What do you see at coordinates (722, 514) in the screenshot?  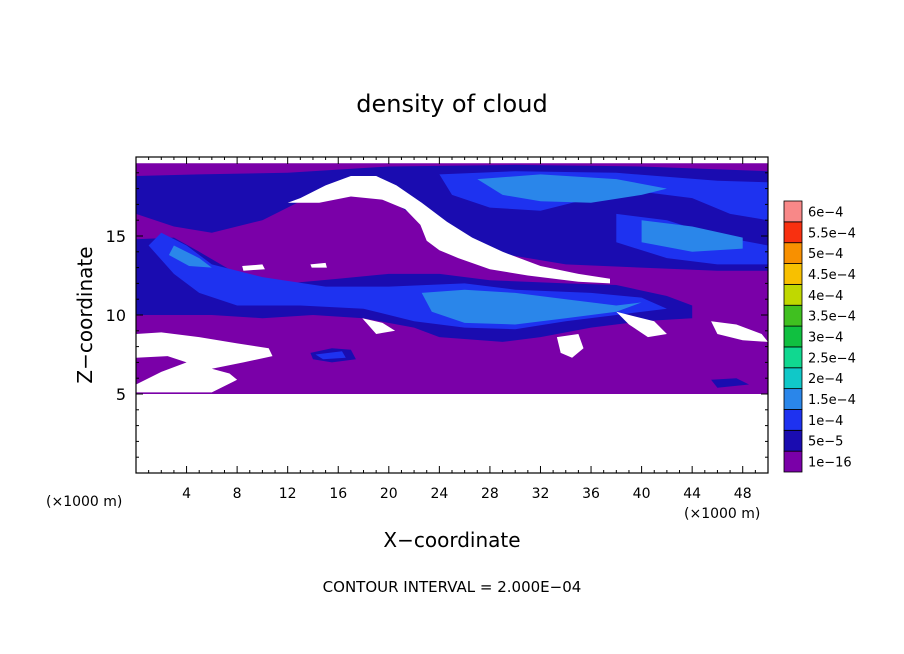 I see `x-unit-right: (×1000 m)` at bounding box center [722, 514].